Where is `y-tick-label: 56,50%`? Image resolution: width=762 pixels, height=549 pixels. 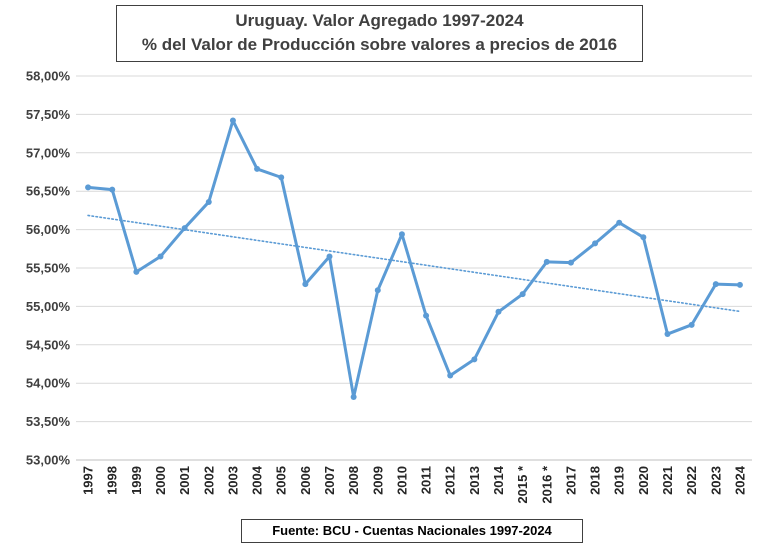 y-tick-label: 56,50% is located at coordinates (48, 191).